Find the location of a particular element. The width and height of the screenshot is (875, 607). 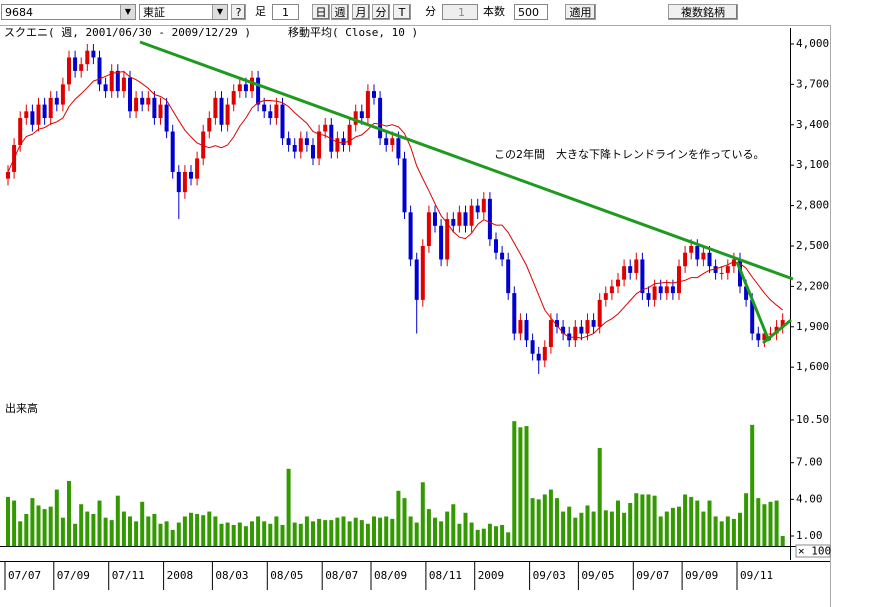

x-tick-label: 09/03 is located at coordinates (549, 575).